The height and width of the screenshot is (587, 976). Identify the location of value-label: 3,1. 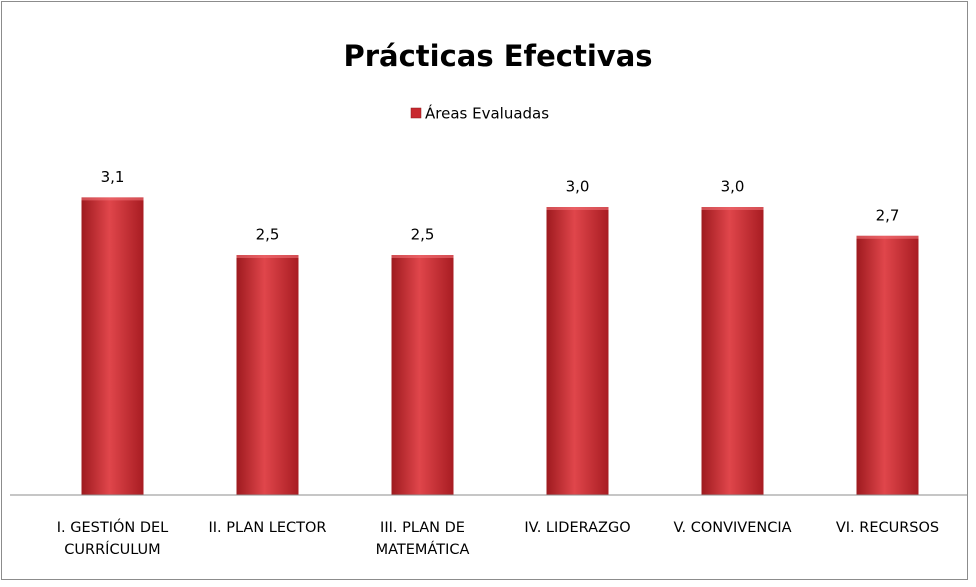
(113, 177).